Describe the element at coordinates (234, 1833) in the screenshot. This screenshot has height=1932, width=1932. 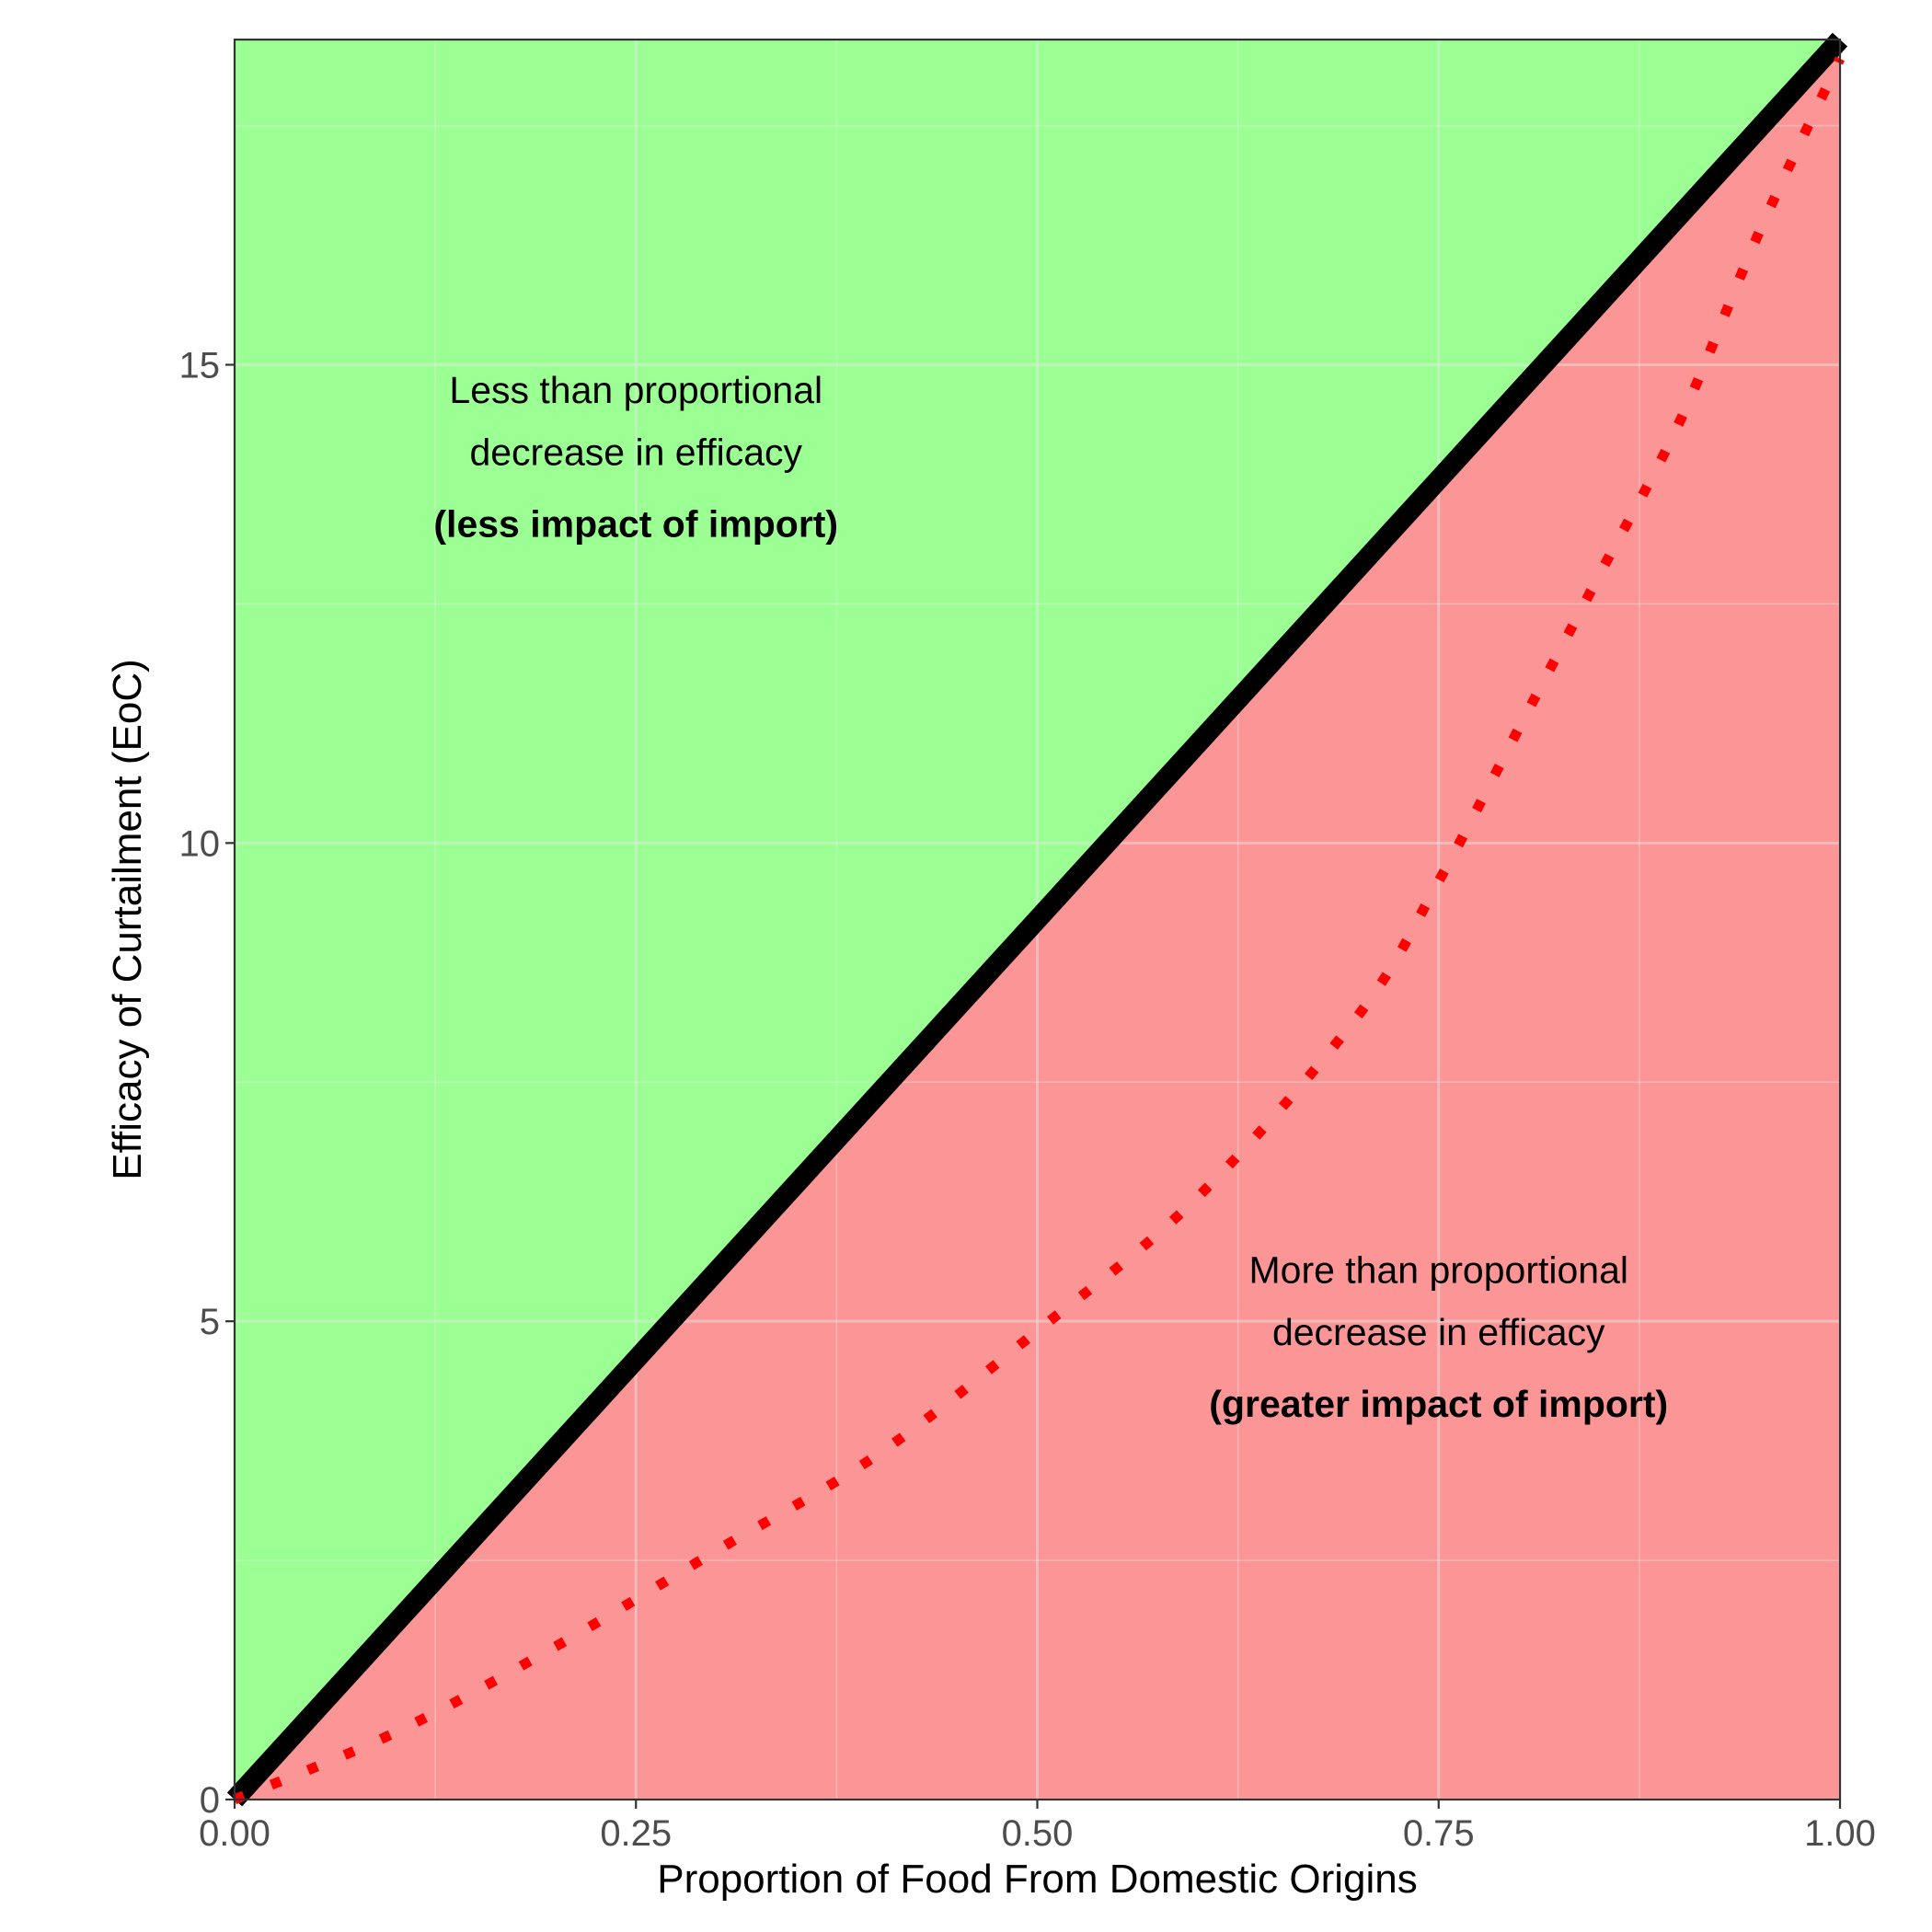
I see `x-tick-label: 0.00` at that location.